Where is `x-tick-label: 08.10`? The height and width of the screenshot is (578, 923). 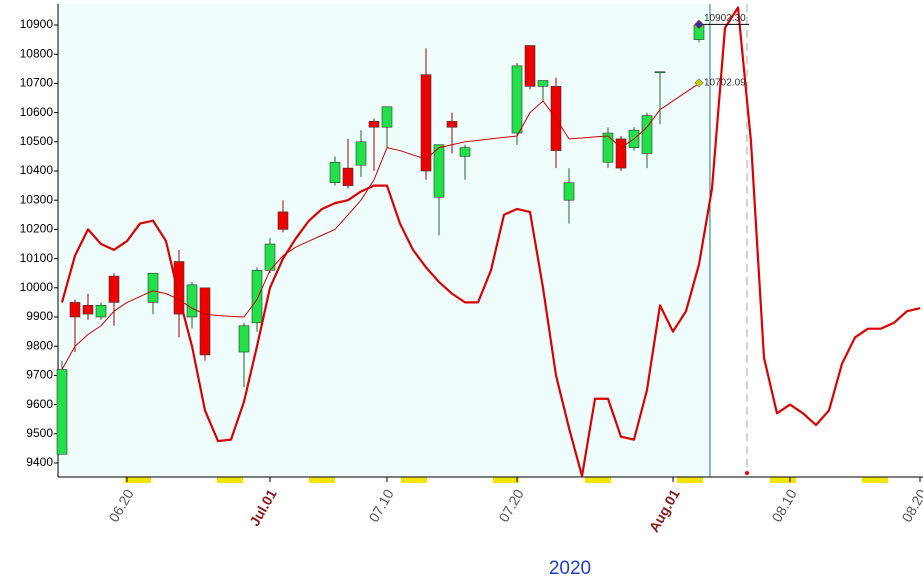
x-tick-label: 08.10 is located at coordinates (783, 505).